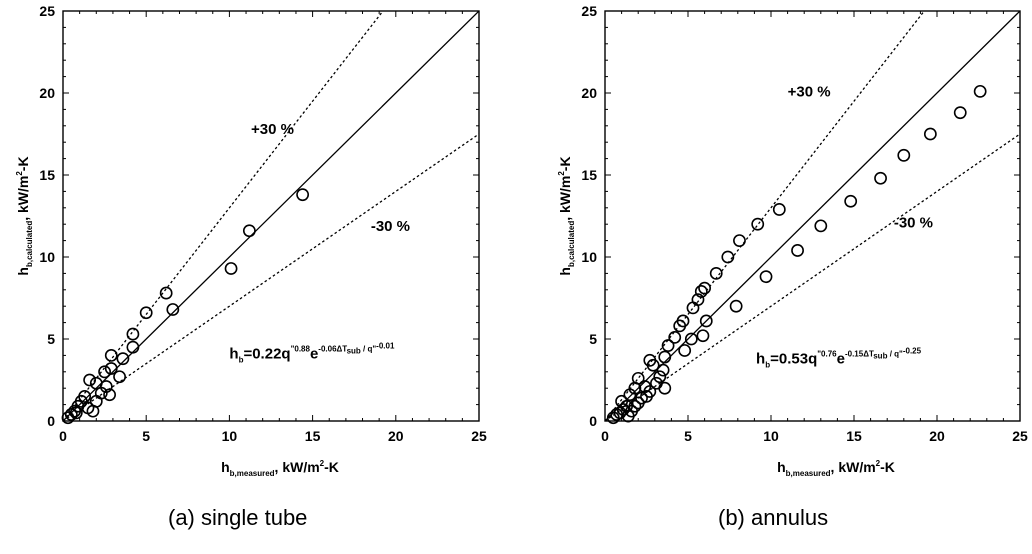 The width and height of the screenshot is (1032, 554). What do you see at coordinates (793, 359) in the screenshot?
I see `equation-body: =0.53q` at bounding box center [793, 359].